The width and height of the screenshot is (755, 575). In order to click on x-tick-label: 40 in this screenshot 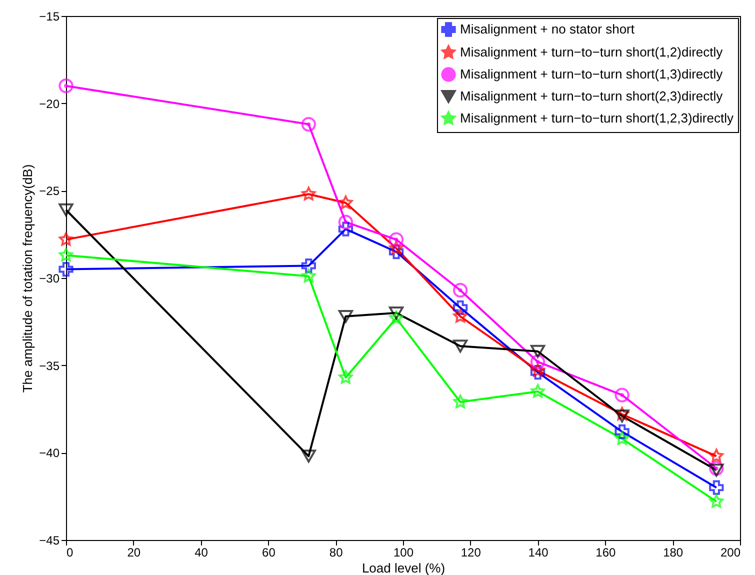, I will do `click(201, 553)`.